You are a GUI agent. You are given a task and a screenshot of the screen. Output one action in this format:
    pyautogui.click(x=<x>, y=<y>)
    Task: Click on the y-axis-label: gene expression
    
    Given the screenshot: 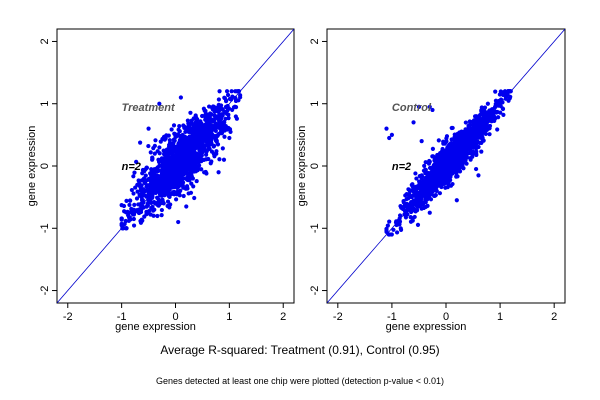 What is the action you would take?
    pyautogui.click(x=32, y=166)
    